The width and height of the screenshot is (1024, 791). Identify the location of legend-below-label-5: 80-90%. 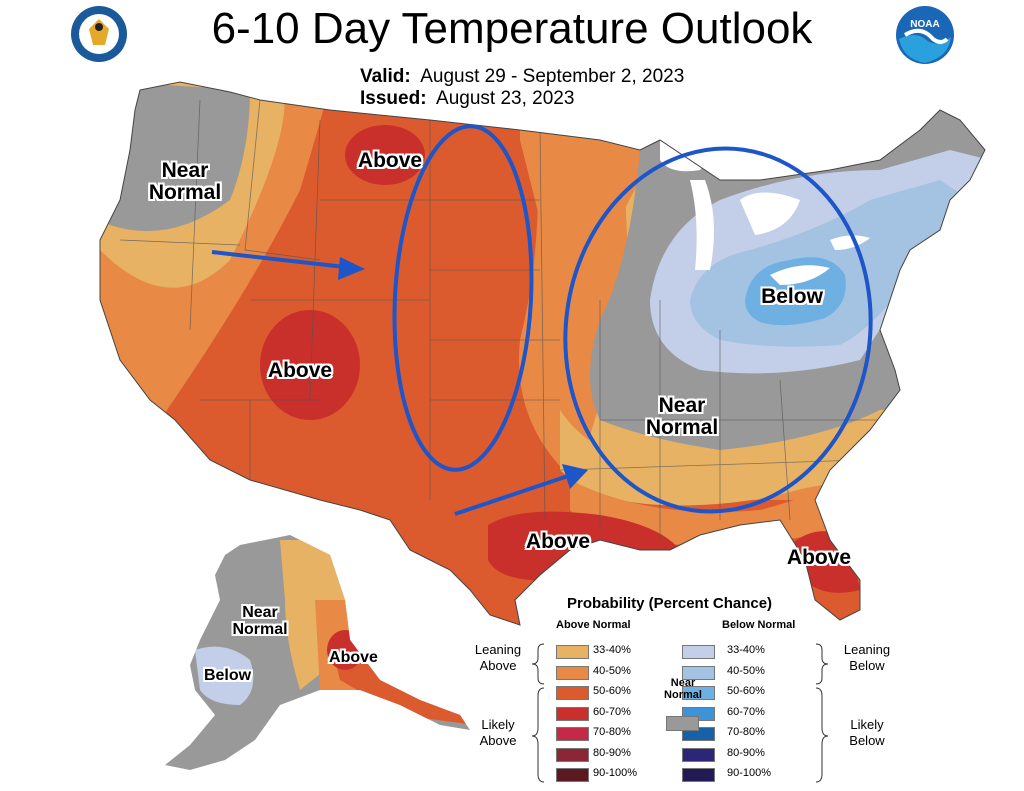
(746, 752).